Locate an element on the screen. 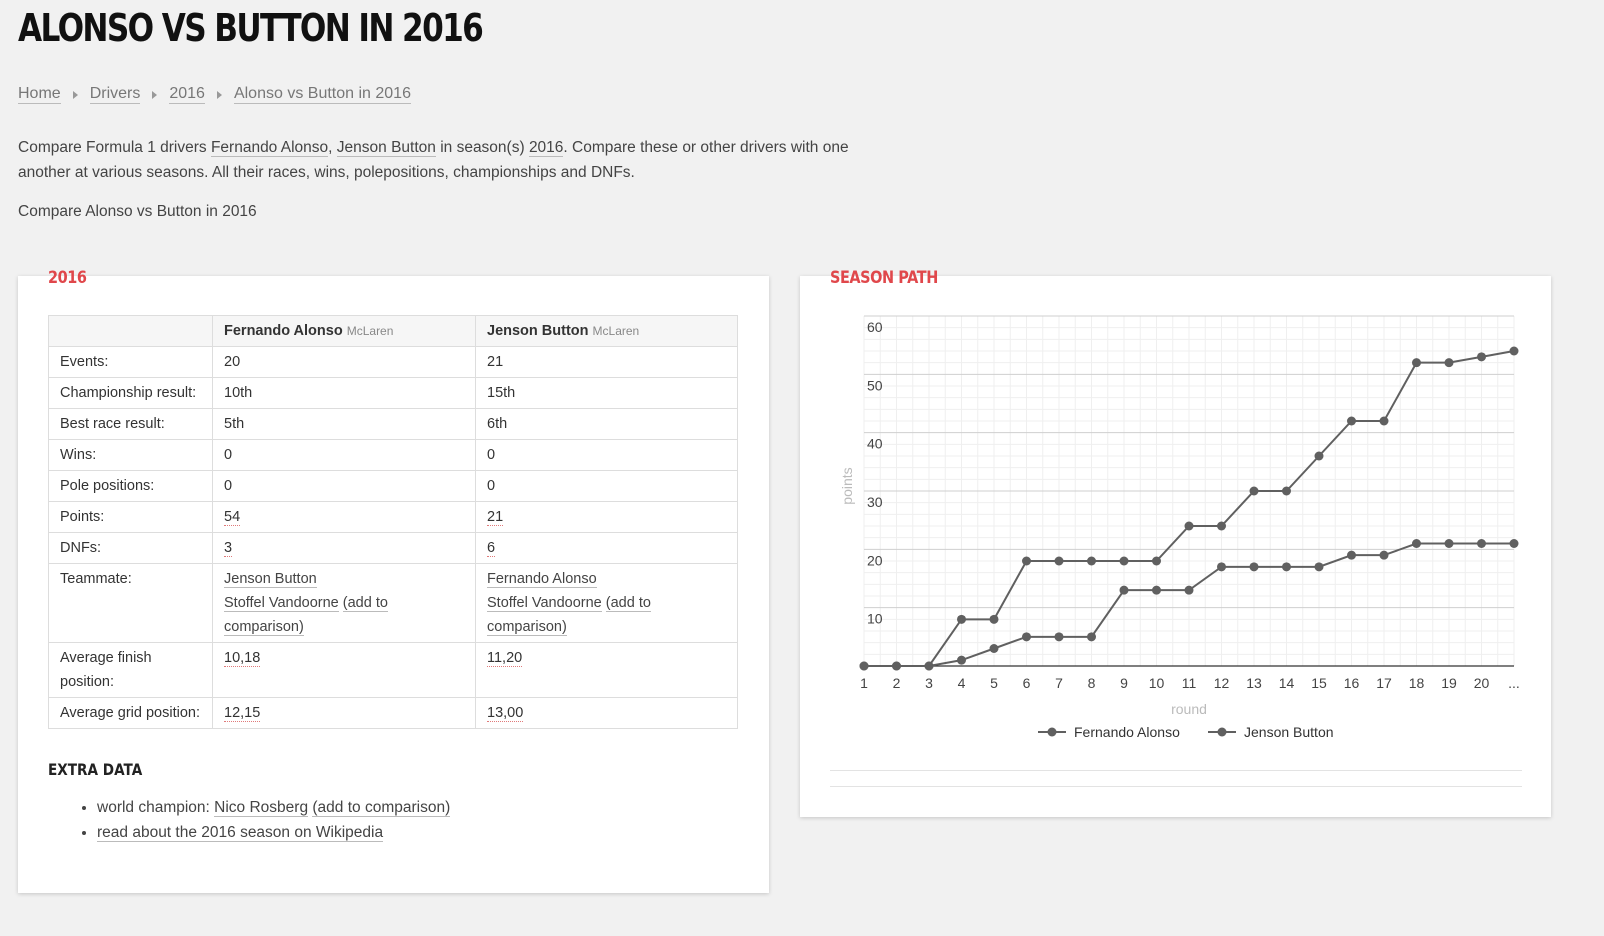  chevron-right-icon is located at coordinates (219, 94).